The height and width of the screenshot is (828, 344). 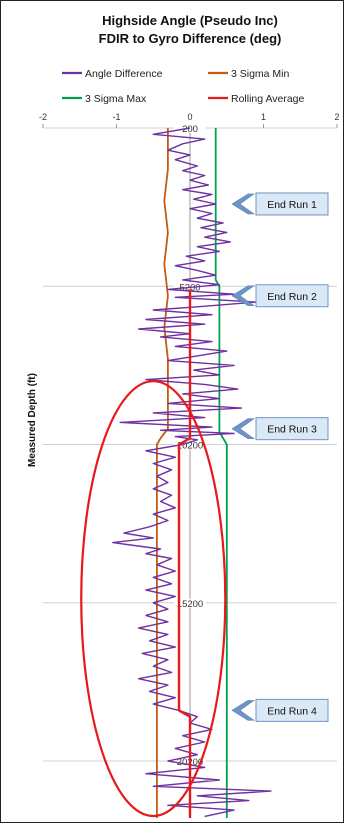 I want to click on legend-label: Angle Difference, so click(x=124, y=74).